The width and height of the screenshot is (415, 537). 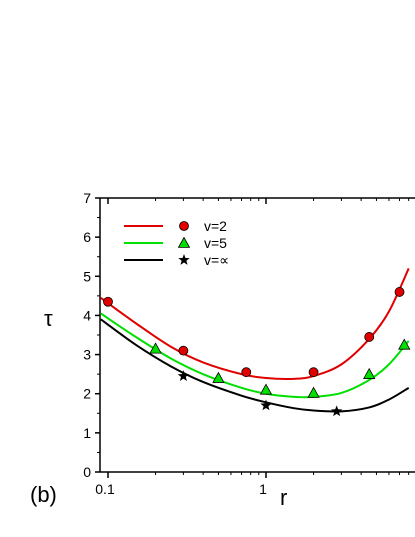 I want to click on y-tick-label: 7, so click(x=87, y=198).